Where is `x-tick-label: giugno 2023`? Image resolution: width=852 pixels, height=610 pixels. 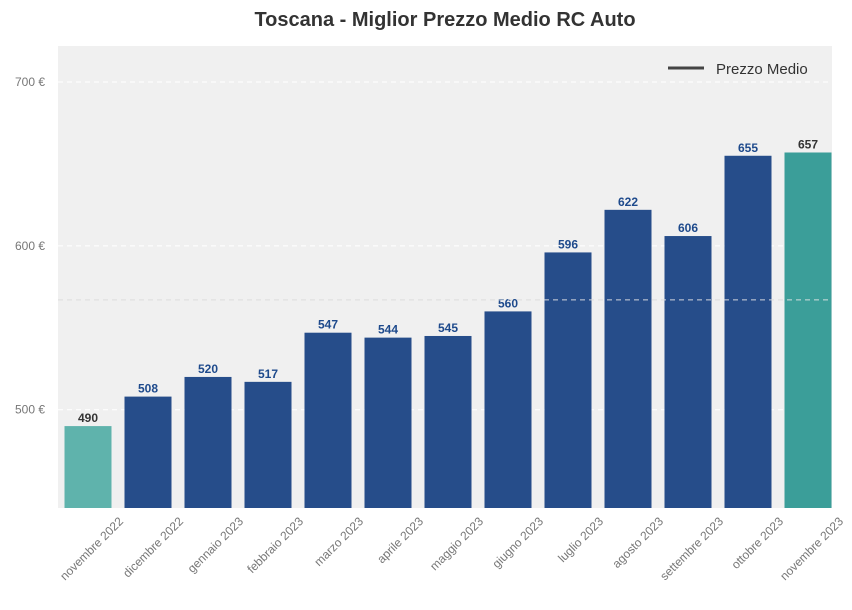 x-tick-label: giugno 2023 is located at coordinates (517, 542).